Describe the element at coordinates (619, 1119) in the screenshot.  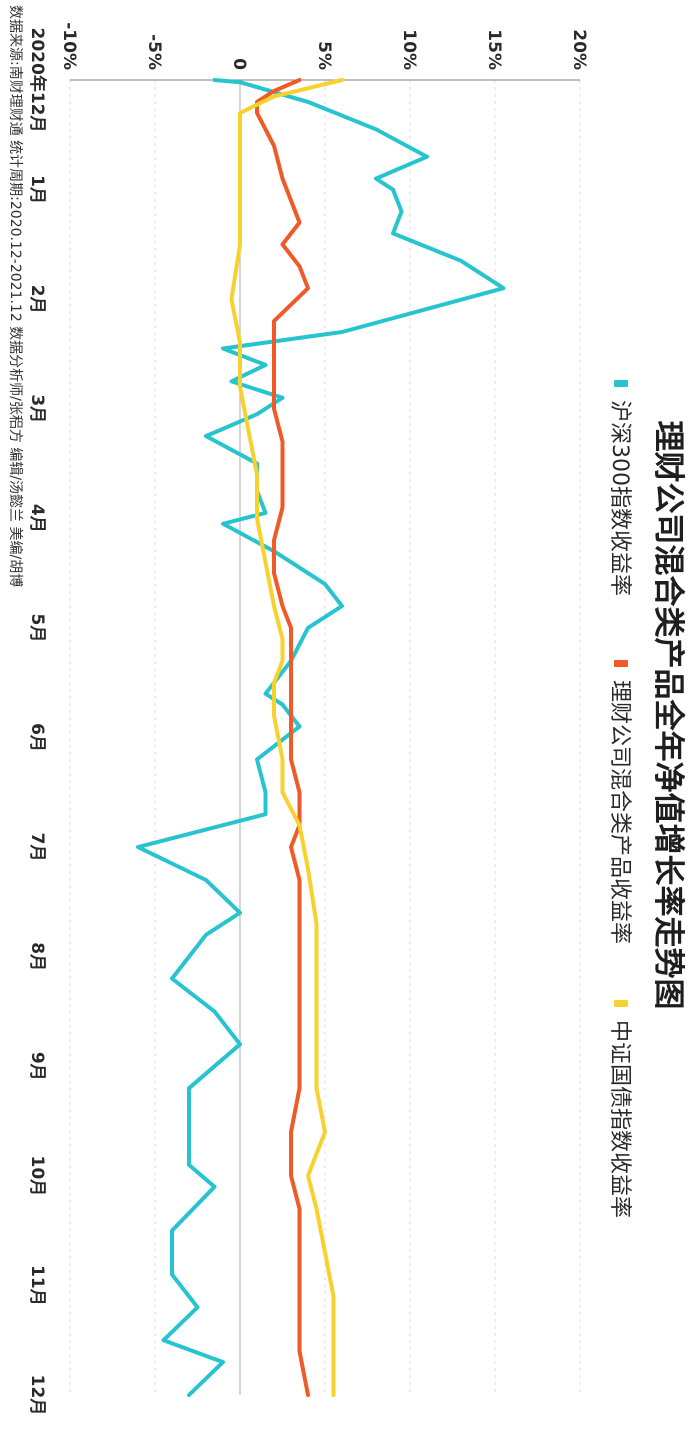
I see `legend-label: 中证国债指数收益率` at that location.